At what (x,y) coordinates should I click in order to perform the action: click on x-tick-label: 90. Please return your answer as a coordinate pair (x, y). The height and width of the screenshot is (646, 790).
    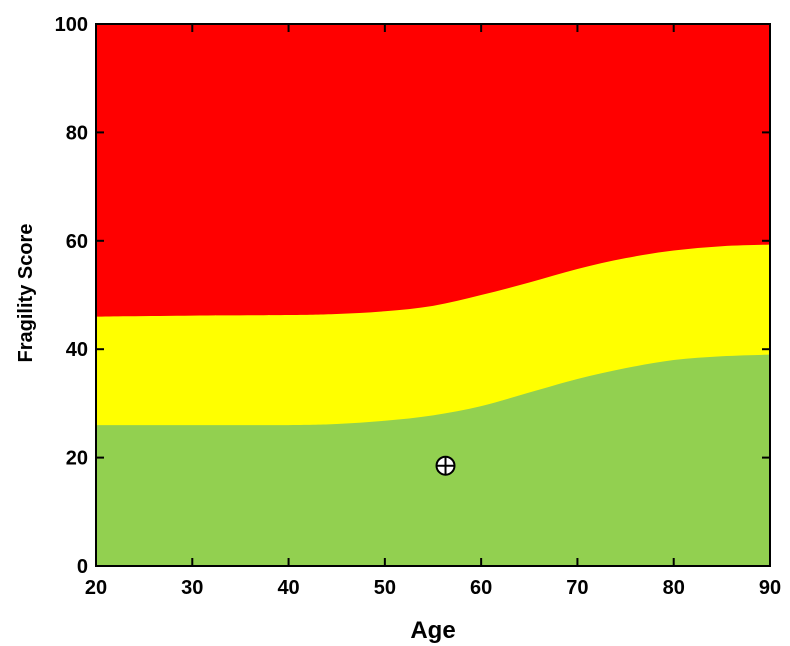
    Looking at the image, I should click on (770, 588).